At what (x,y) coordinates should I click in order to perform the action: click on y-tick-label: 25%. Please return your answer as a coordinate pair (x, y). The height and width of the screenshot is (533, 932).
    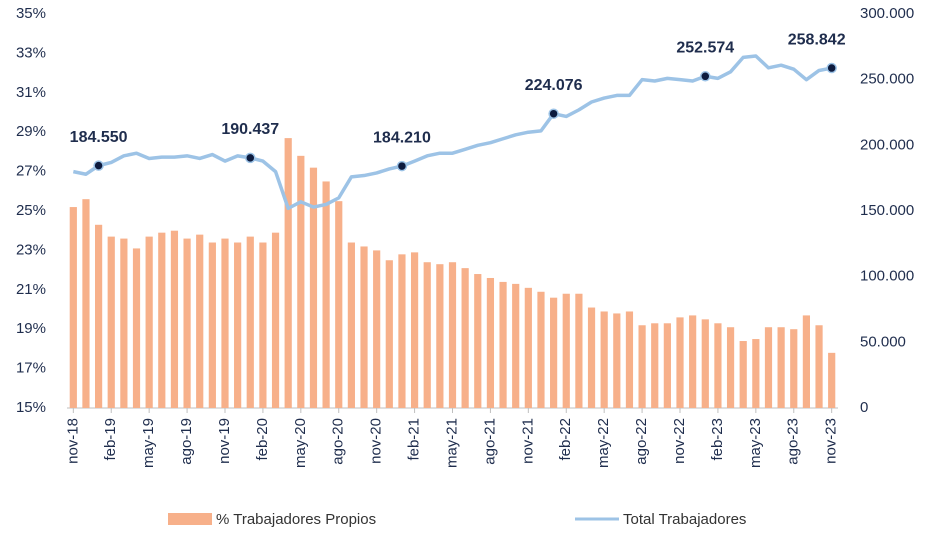
    Looking at the image, I should click on (31, 210).